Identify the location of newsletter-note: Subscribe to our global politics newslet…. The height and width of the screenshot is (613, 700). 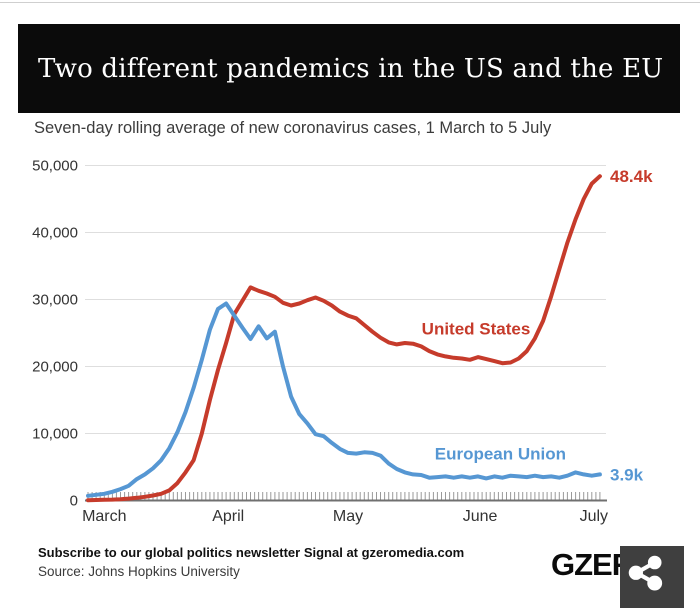
(251, 552).